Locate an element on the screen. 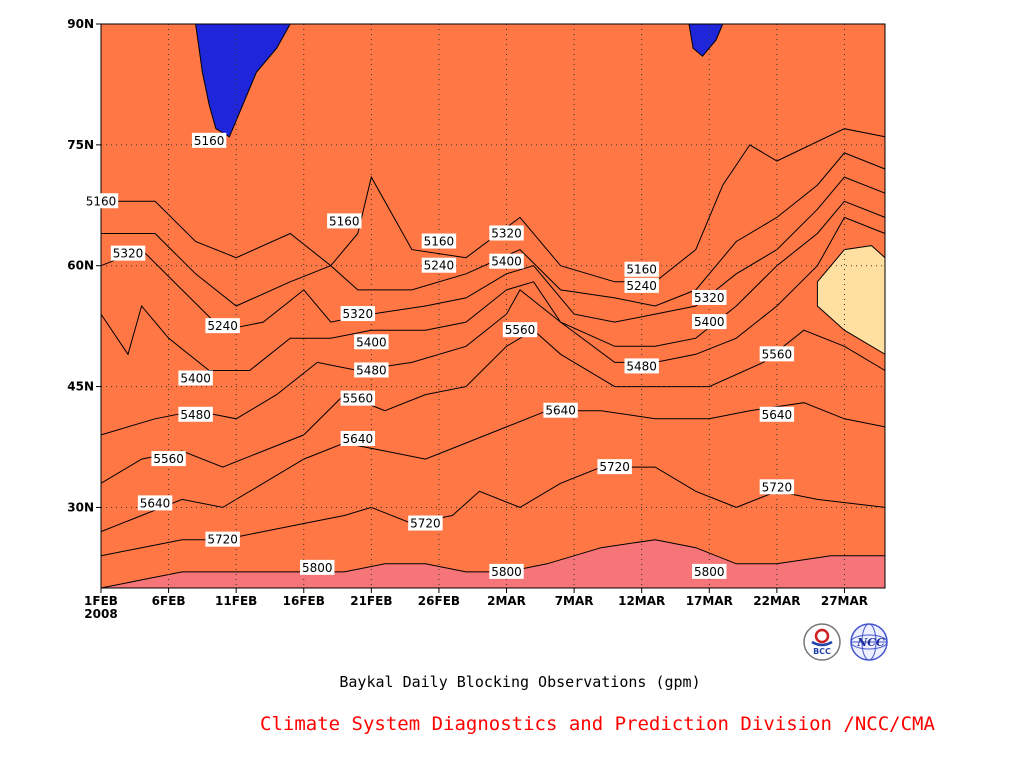 The height and width of the screenshot is (768, 1024). y-tick-label: 60N is located at coordinates (80, 266).